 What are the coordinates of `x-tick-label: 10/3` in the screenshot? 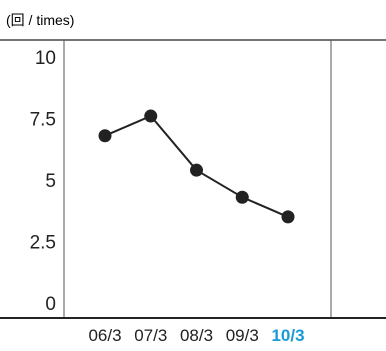 It's located at (287, 335).